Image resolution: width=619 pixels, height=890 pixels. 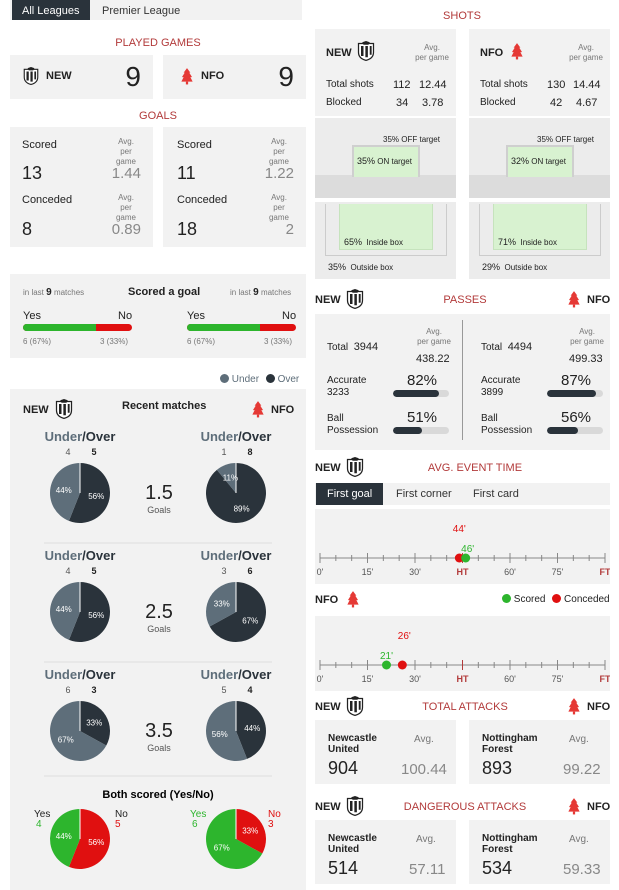 I want to click on dangerous-attacks-away-card: Nottingham Forest Avg. 534 59.33, so click(x=539, y=852).